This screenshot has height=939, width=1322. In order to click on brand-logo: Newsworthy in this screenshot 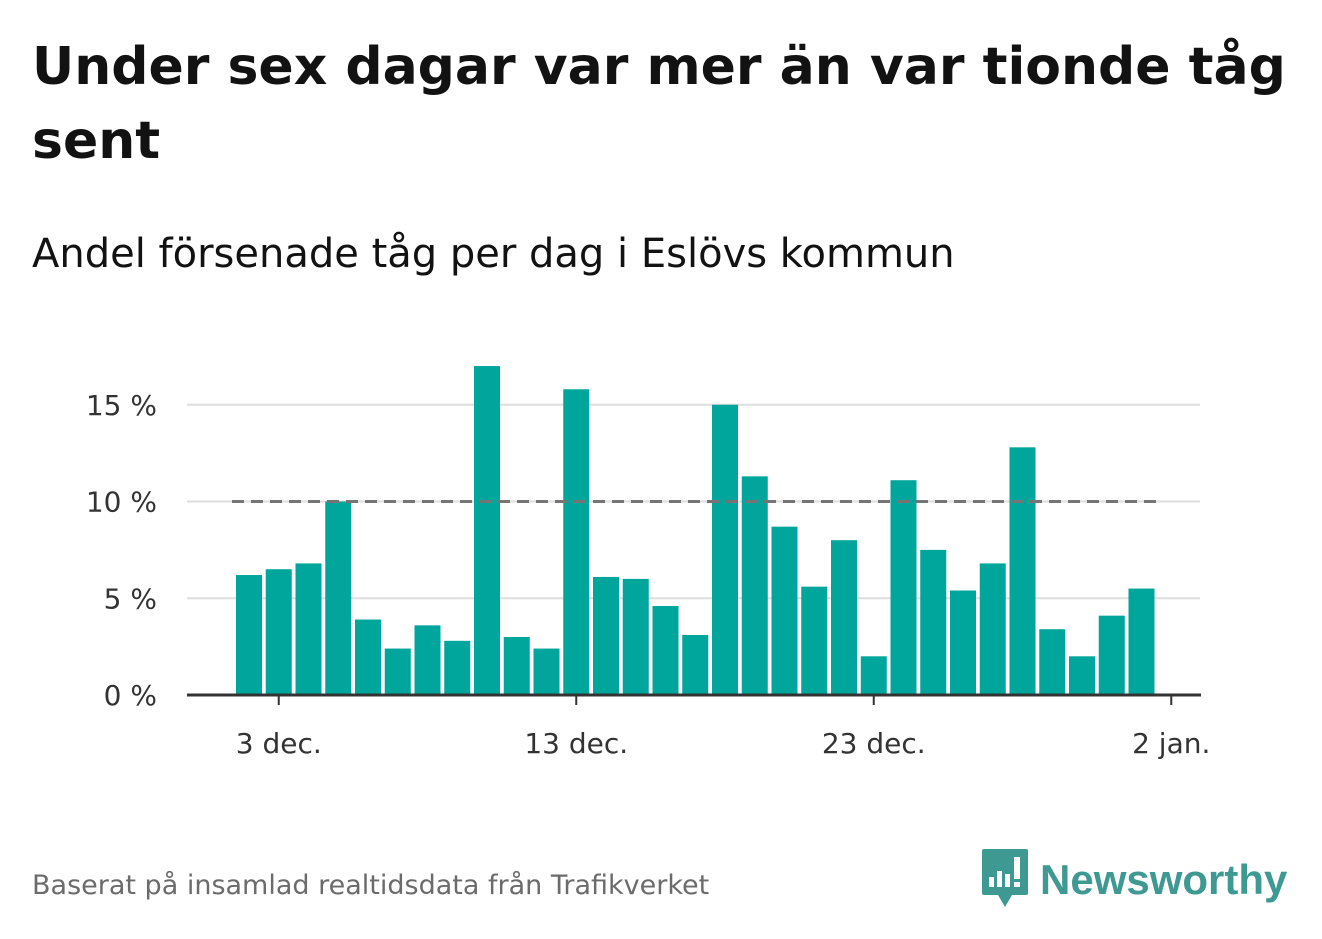, I will do `click(1133, 880)`.